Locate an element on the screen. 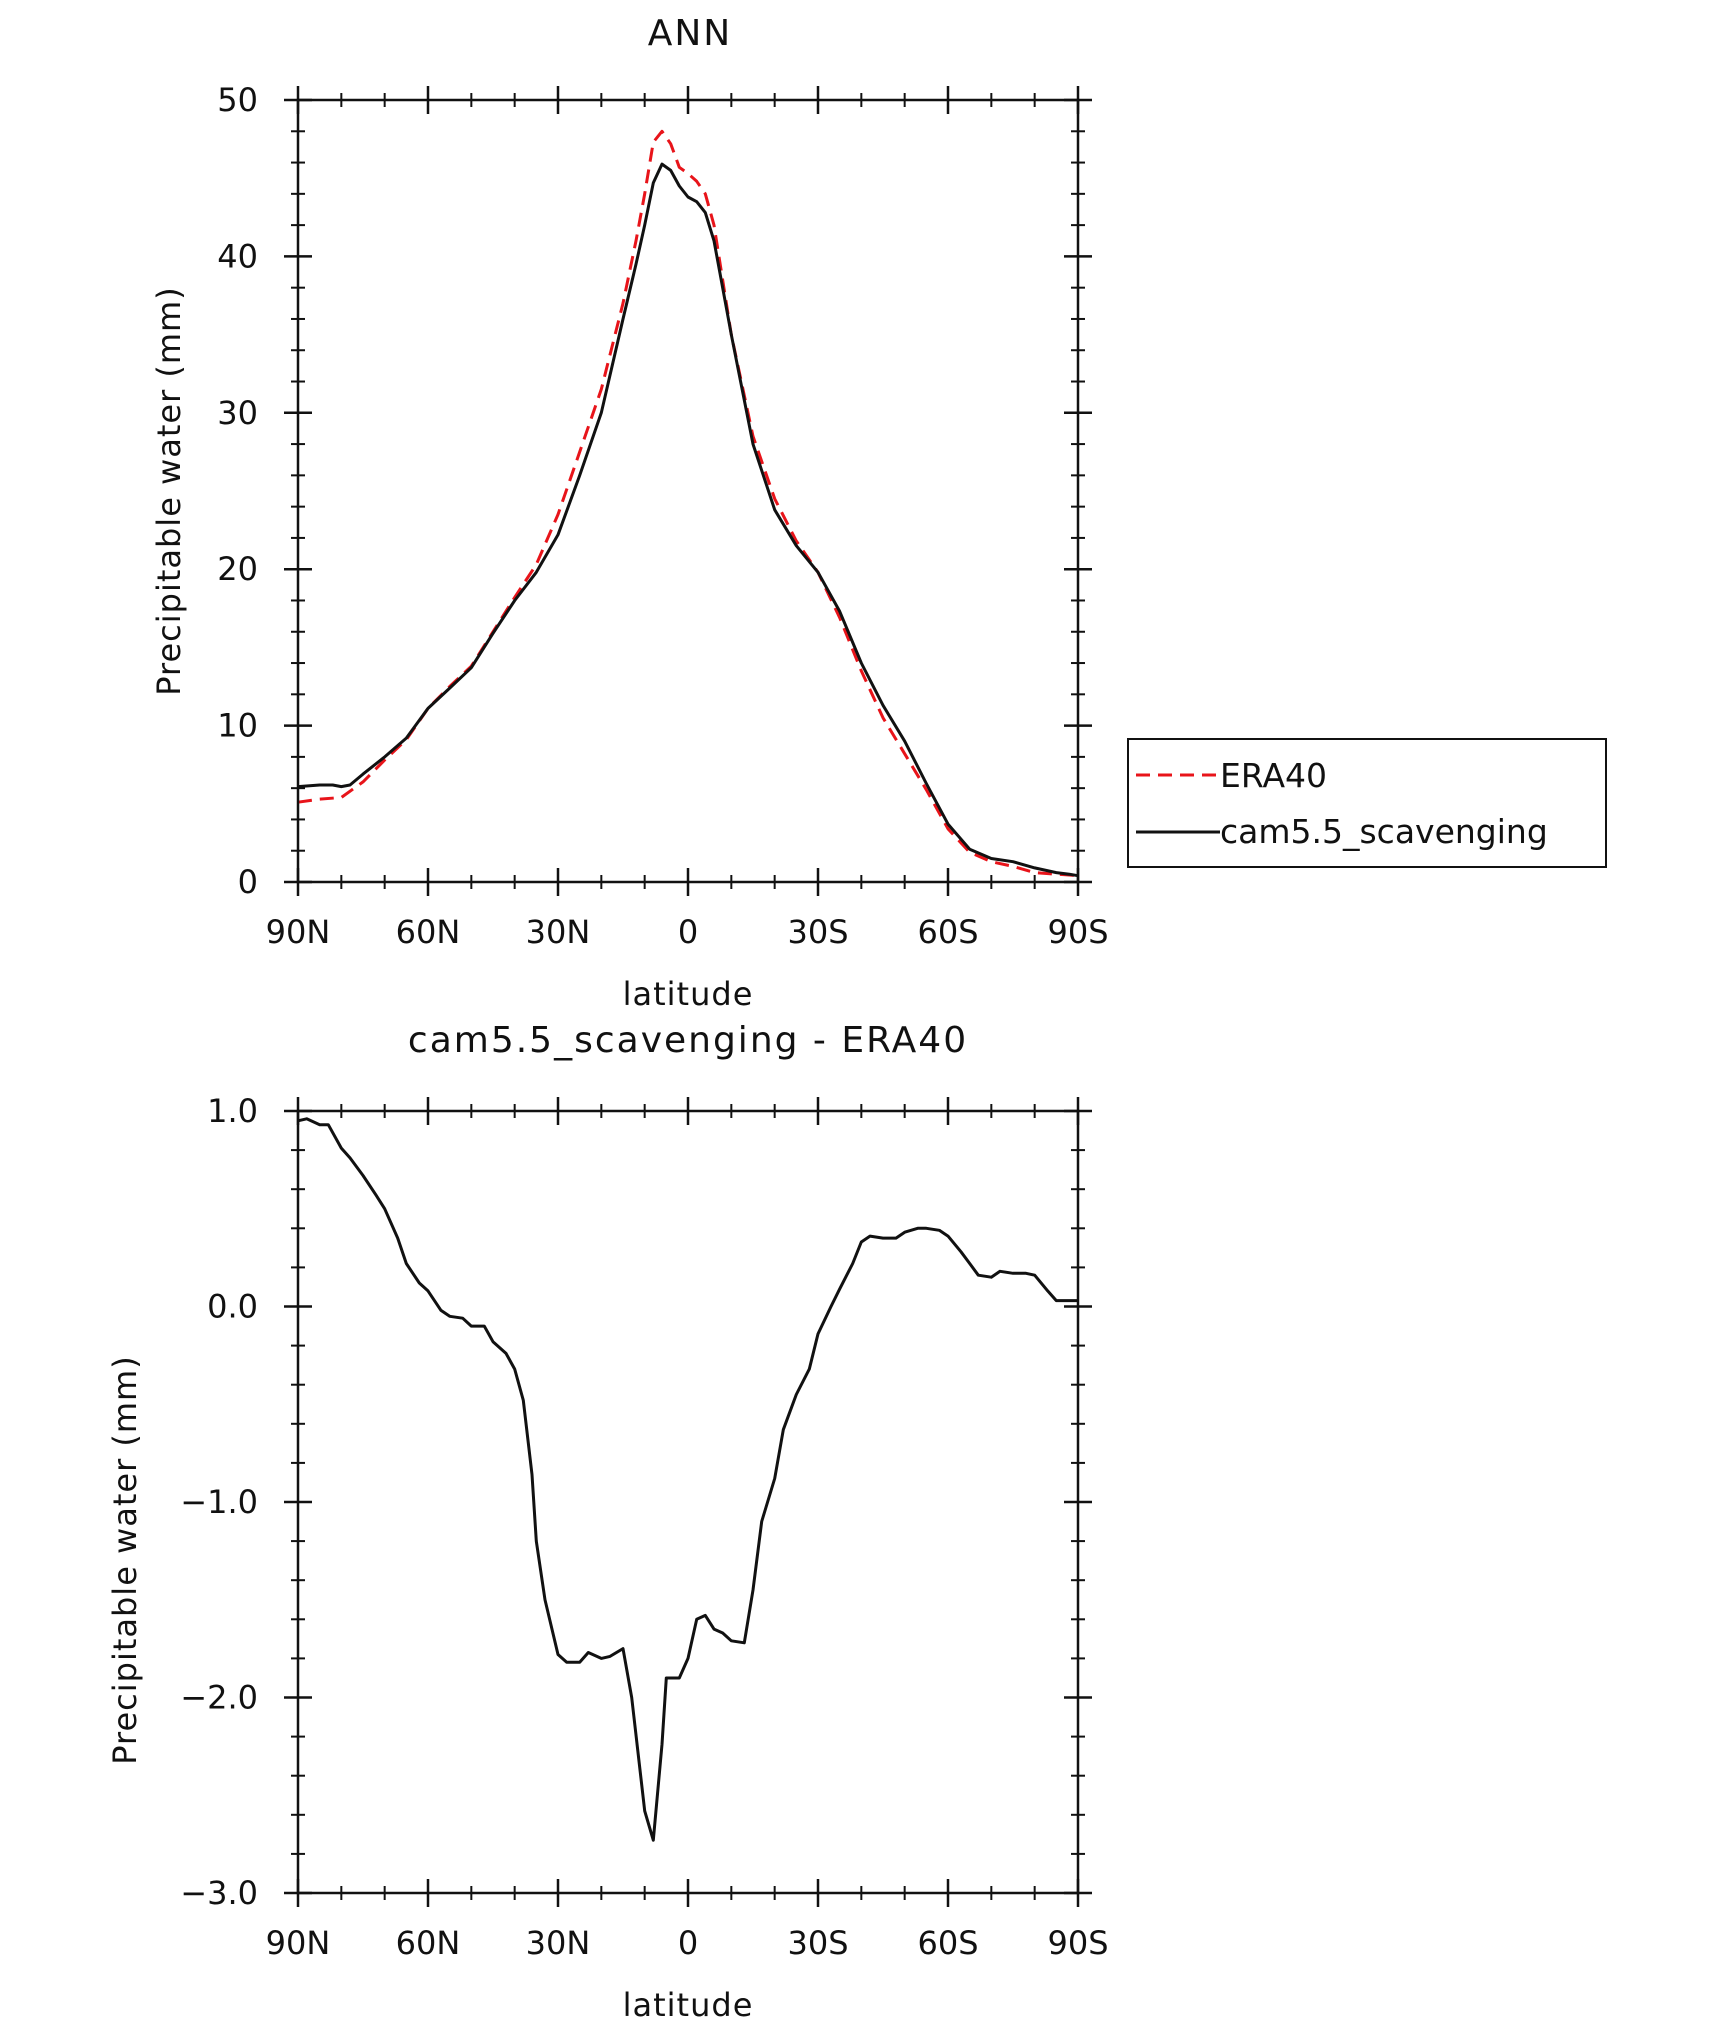 The width and height of the screenshot is (1710, 2021). legend-box is located at coordinates (1367, 803).